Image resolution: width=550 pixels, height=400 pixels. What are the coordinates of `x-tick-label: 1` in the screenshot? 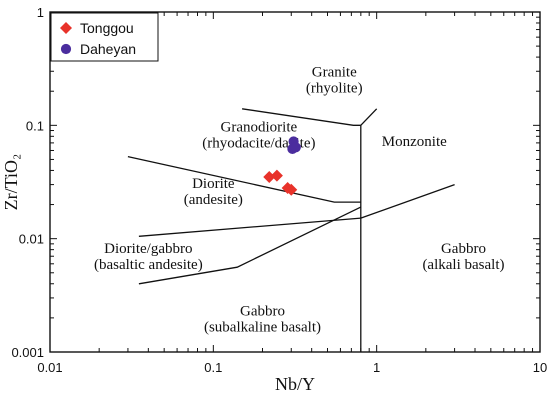 It's located at (376, 367).